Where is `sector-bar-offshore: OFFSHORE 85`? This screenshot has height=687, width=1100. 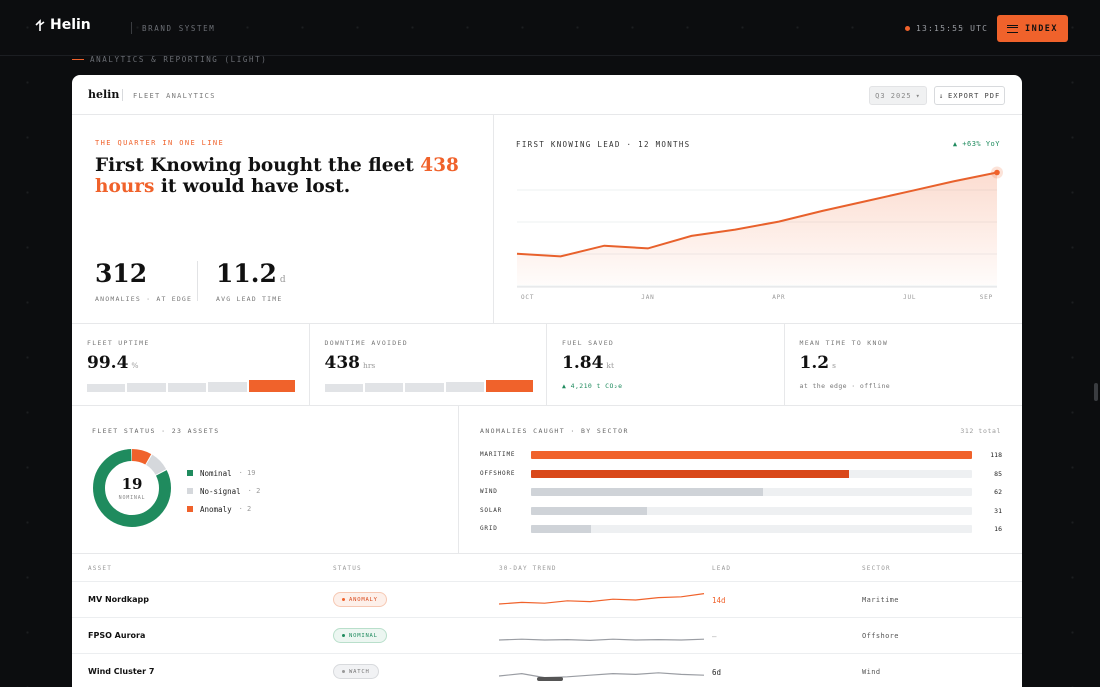
sector-bar-offshore: OFFSHORE 85 is located at coordinates (741, 474).